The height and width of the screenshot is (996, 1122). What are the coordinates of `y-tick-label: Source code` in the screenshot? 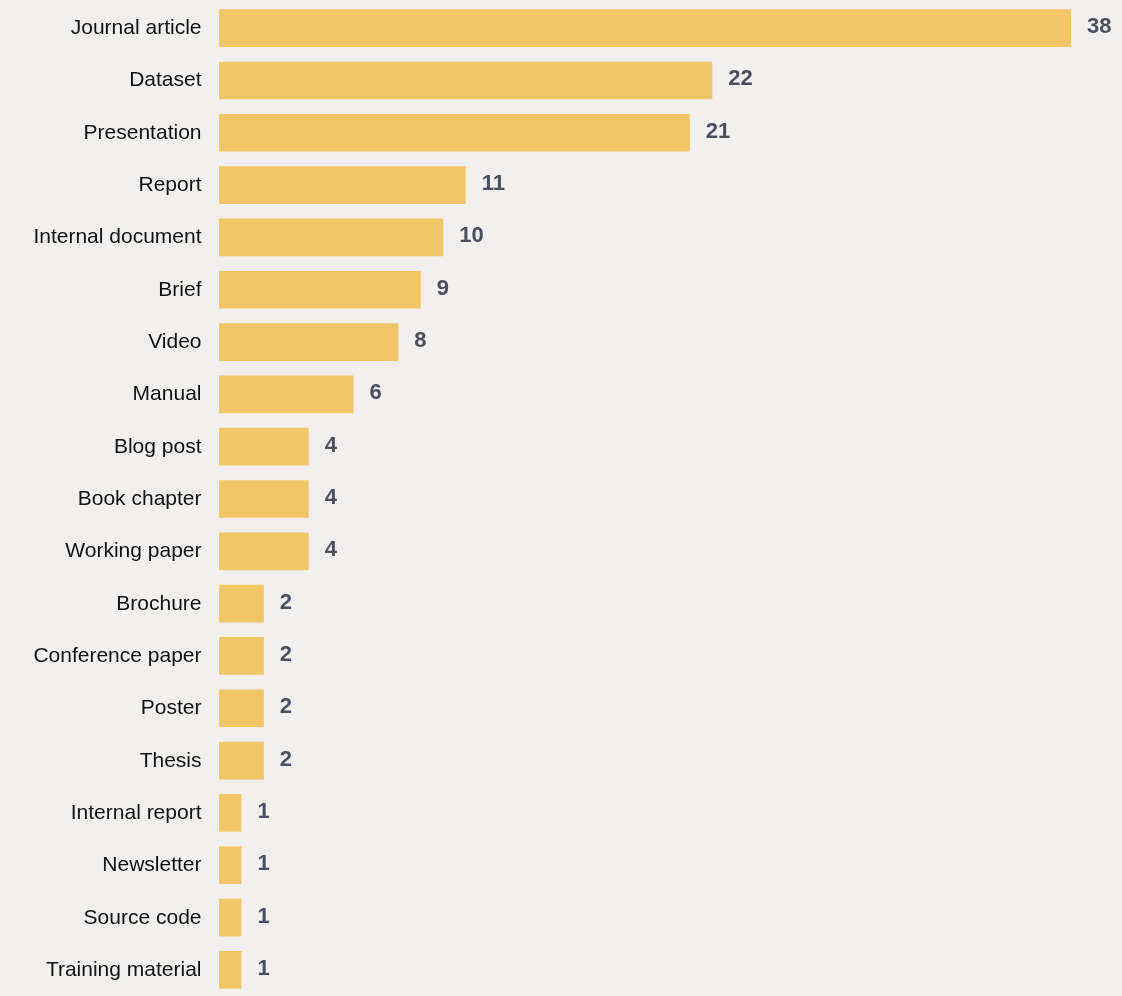 It's located at (142, 916).